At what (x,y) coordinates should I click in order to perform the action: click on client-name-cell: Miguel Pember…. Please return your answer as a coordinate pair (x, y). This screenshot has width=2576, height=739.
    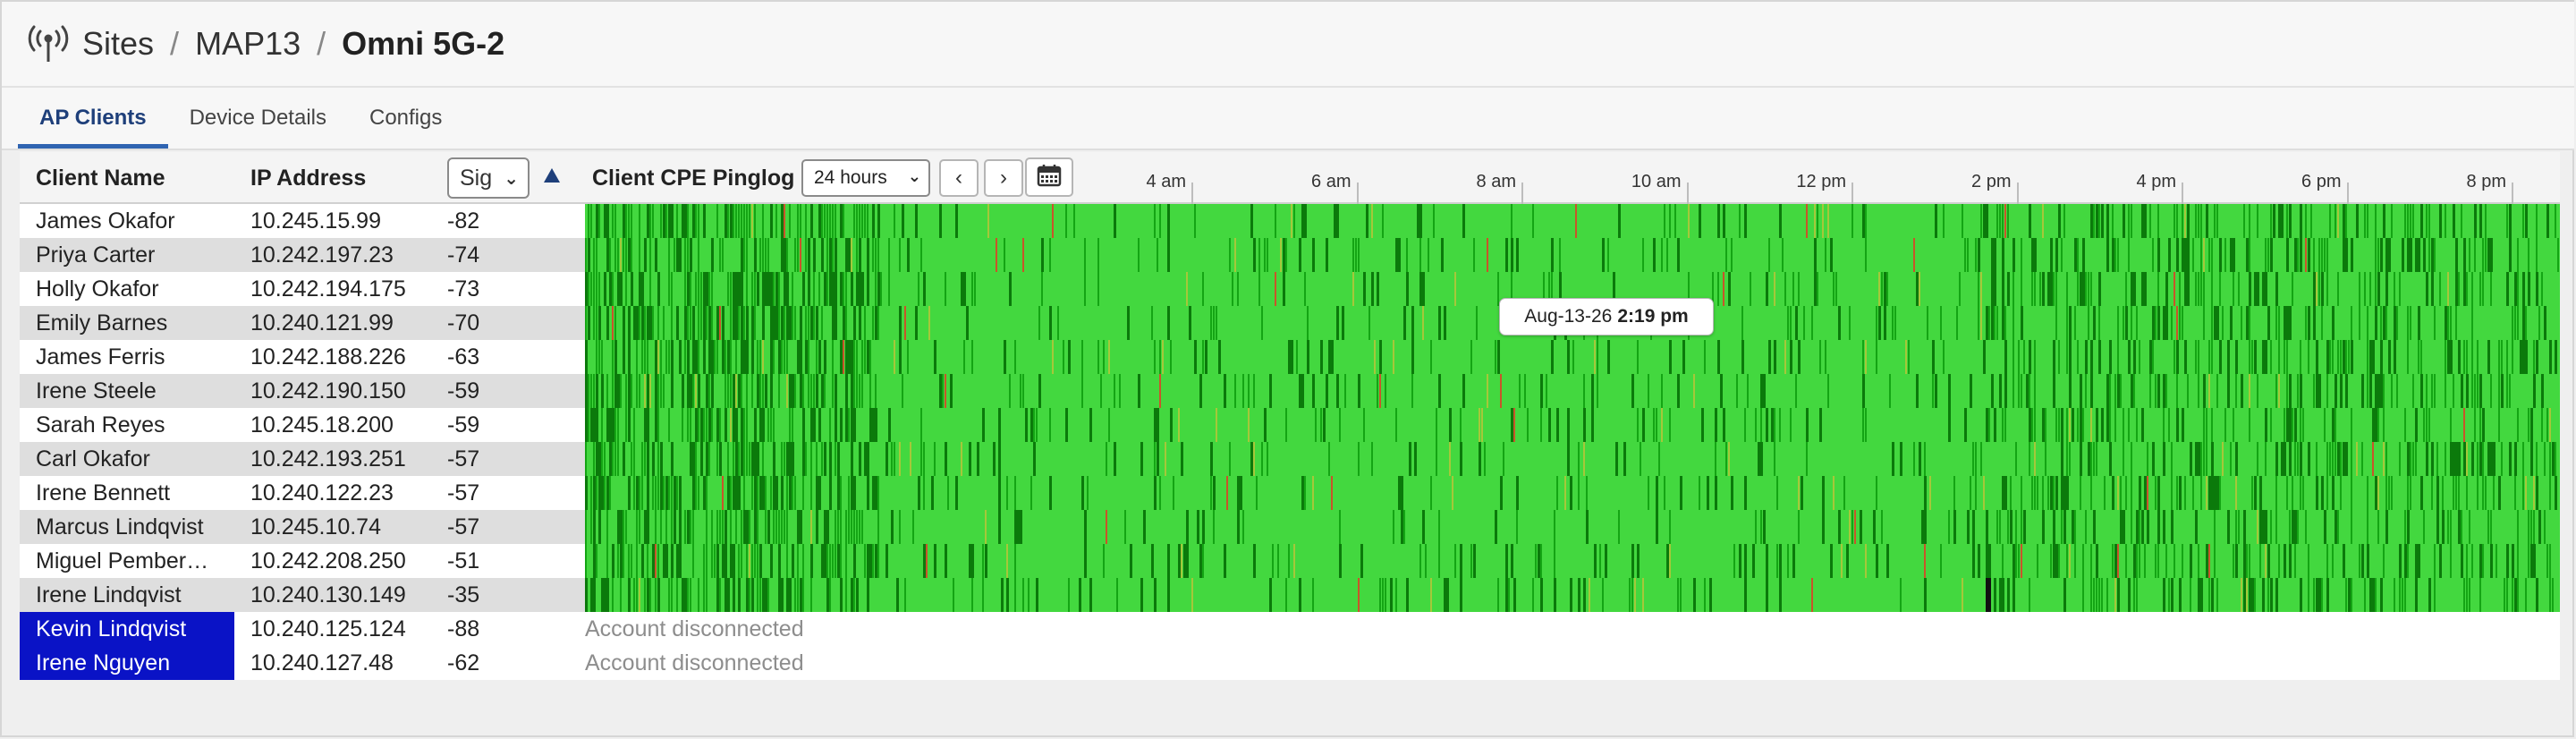
    Looking at the image, I should click on (122, 560).